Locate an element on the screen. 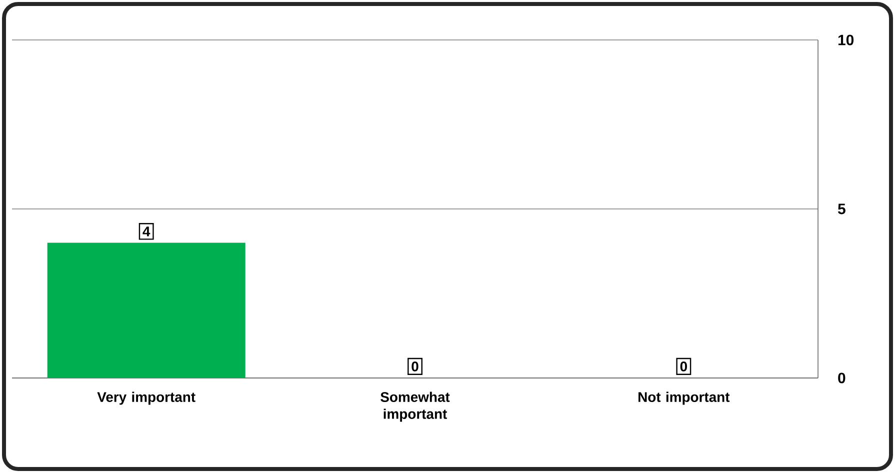 The height and width of the screenshot is (473, 895). y-tick-label: 5 is located at coordinates (842, 209).